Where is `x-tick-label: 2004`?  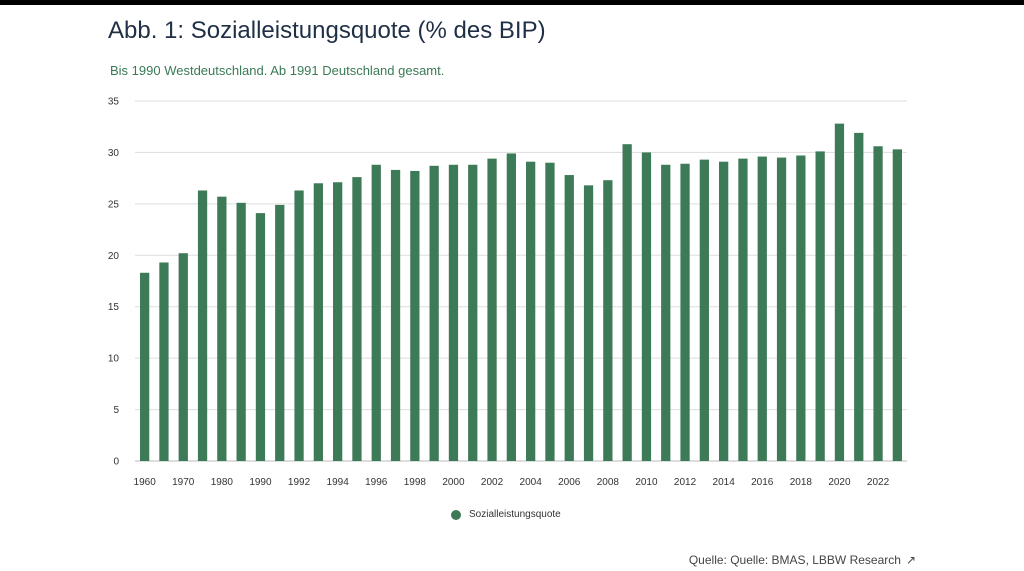
x-tick-label: 2004 is located at coordinates (531, 482).